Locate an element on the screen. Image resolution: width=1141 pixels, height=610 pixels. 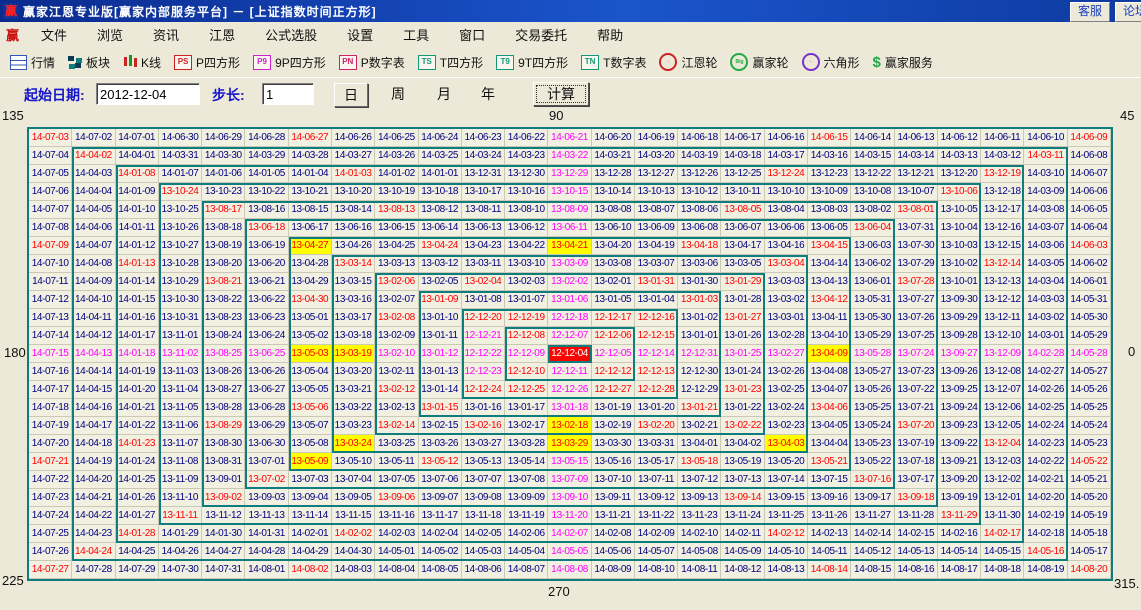
date-cell: 14-02-28 is located at coordinates (1046, 354).